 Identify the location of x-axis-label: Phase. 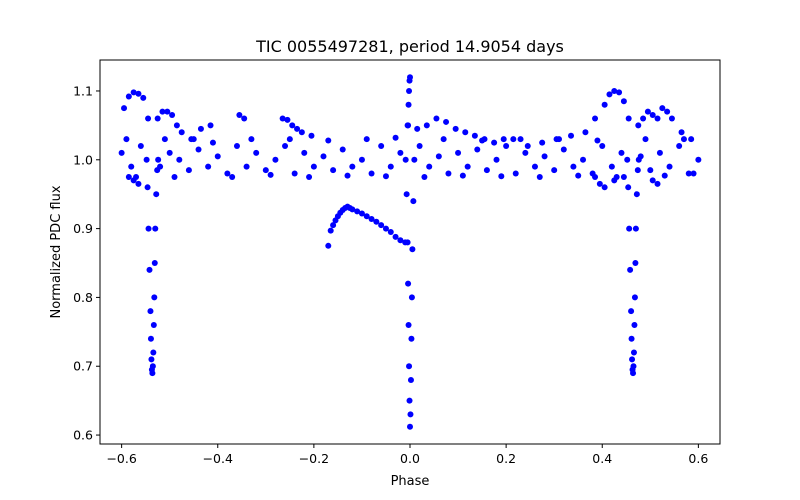
(410, 481).